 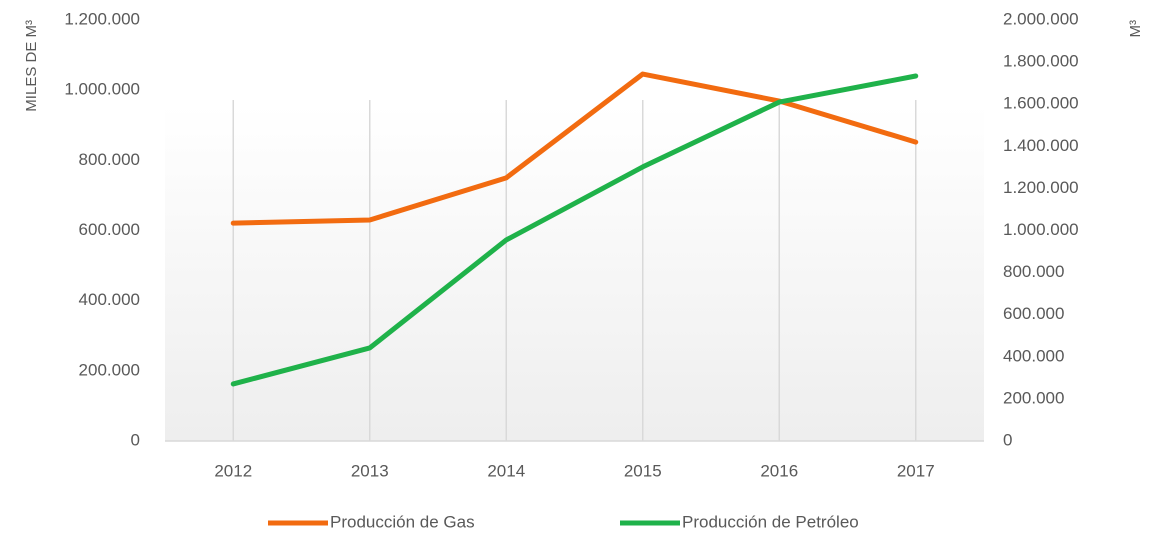 What do you see at coordinates (770, 521) in the screenshot?
I see `legend-label: Producción de Petróleo` at bounding box center [770, 521].